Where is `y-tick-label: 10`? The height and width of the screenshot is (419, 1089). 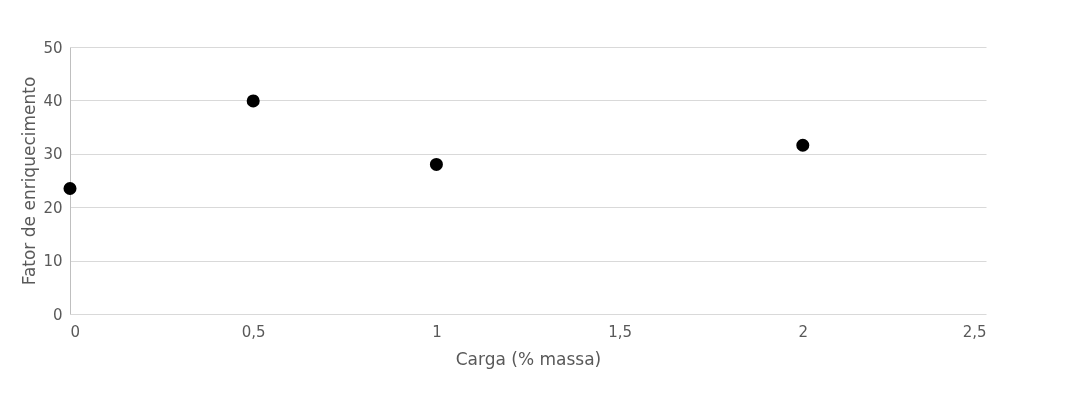
y-tick-label: 10 is located at coordinates (53, 261).